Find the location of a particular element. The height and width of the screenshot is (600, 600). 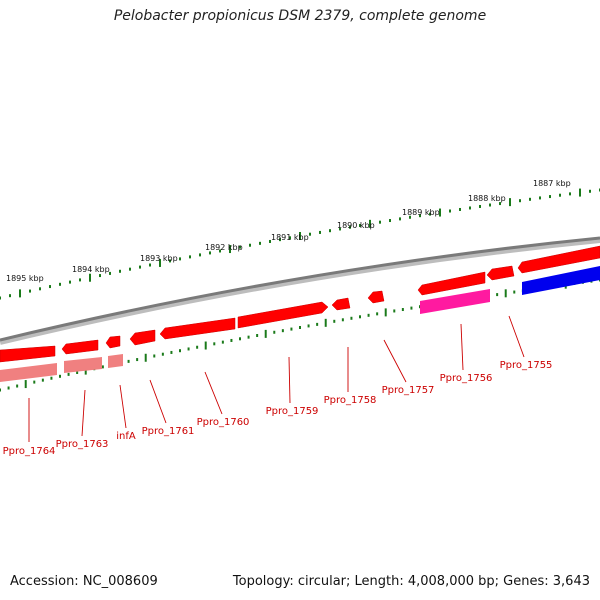

gene-arrow-right-edge is located at coordinates (558, 259).